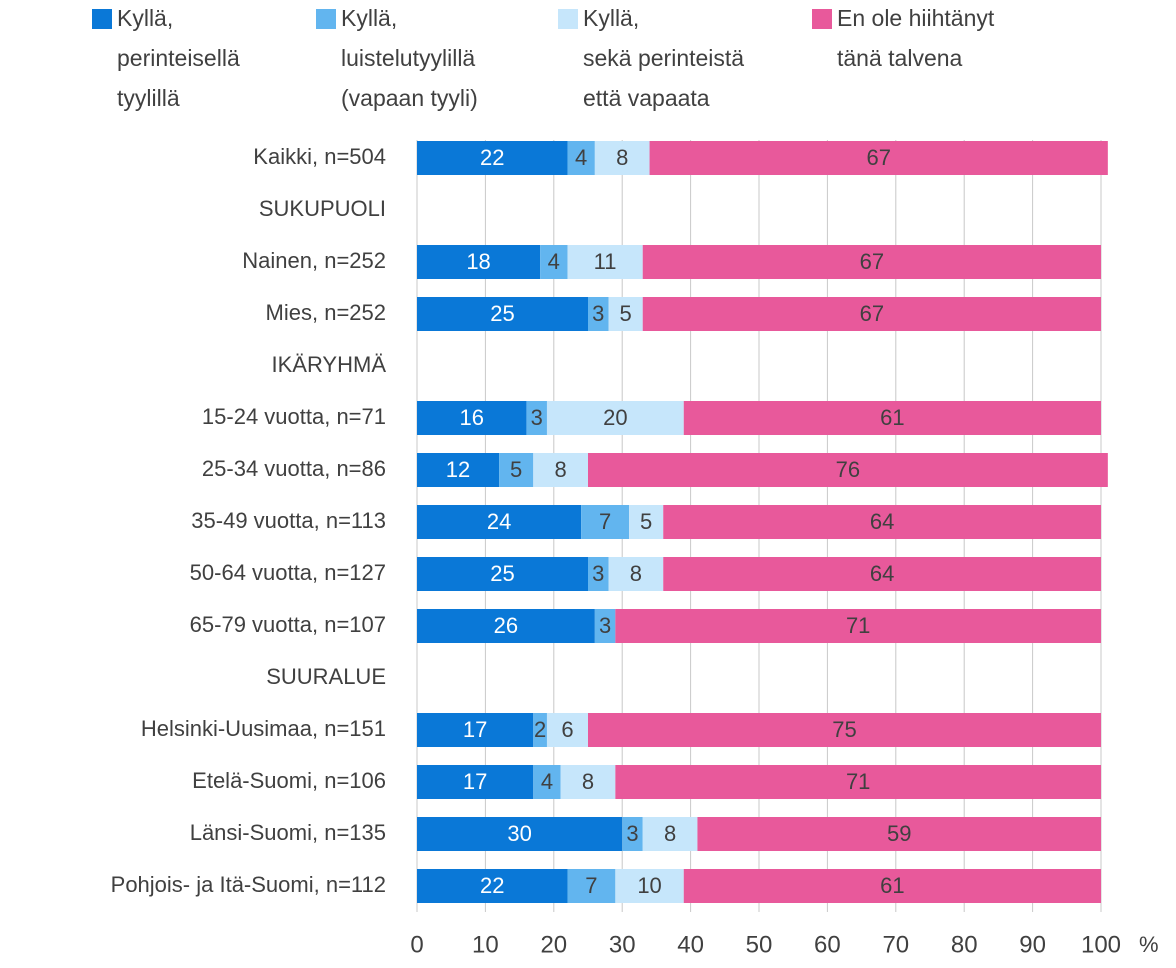 The width and height of the screenshot is (1176, 968). I want to click on value-label: 16, so click(471, 417).